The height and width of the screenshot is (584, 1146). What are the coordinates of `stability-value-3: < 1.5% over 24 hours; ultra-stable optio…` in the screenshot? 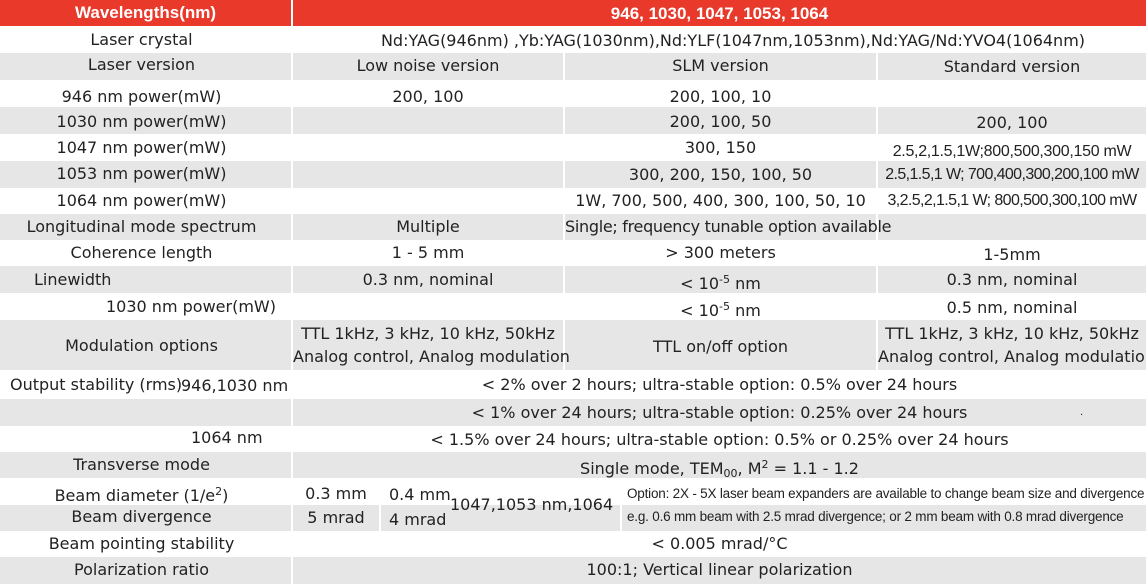 It's located at (719, 439).